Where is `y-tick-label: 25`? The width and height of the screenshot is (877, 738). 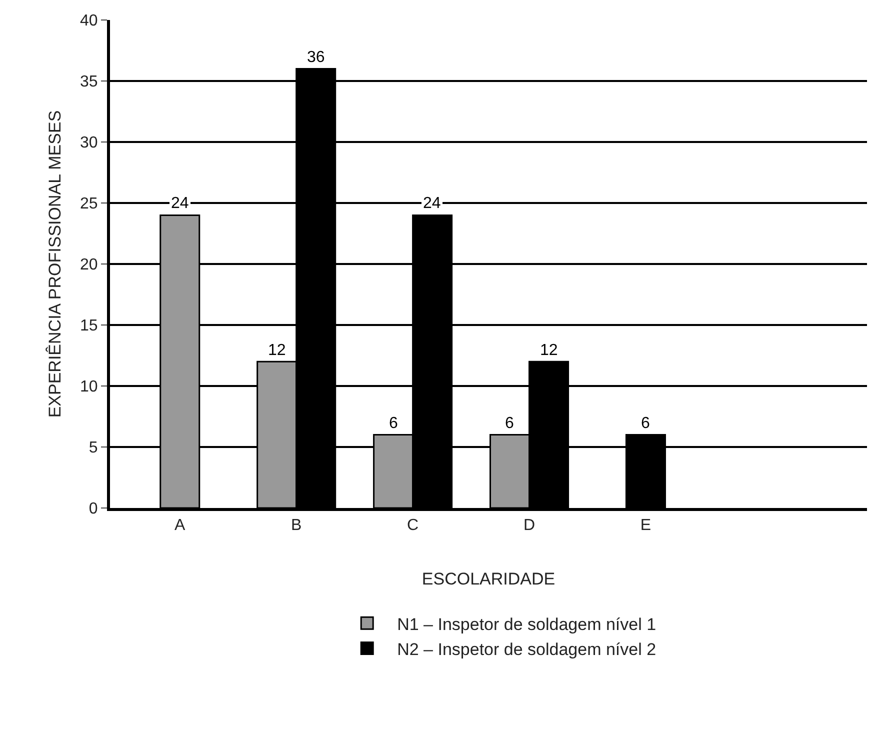 y-tick-label: 25 is located at coordinates (89, 204).